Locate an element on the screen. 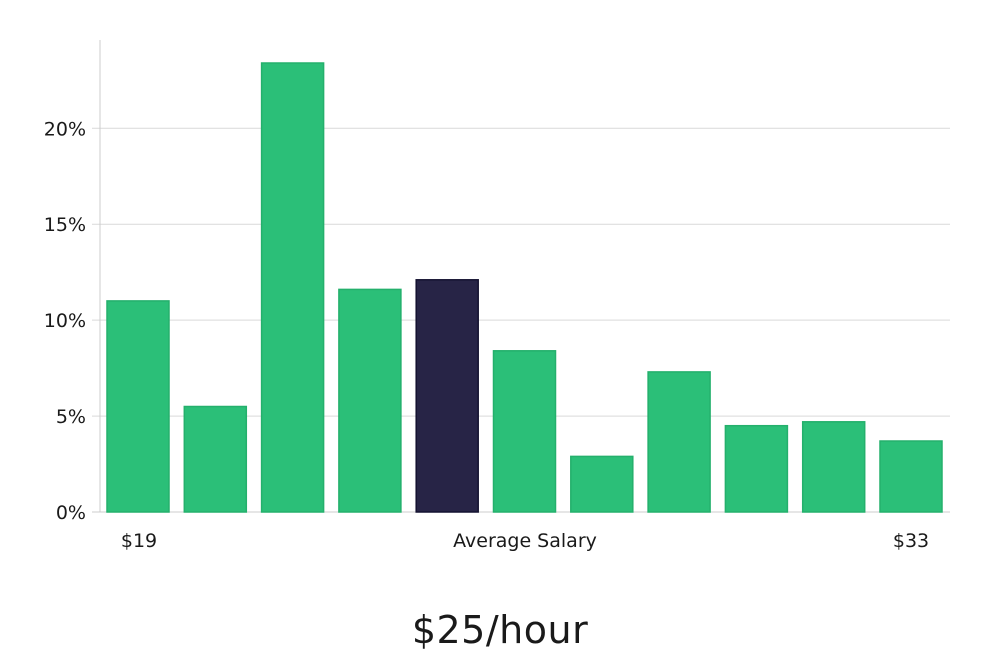 The width and height of the screenshot is (1000, 660). y-tick-label: 15% is located at coordinates (65, 225).